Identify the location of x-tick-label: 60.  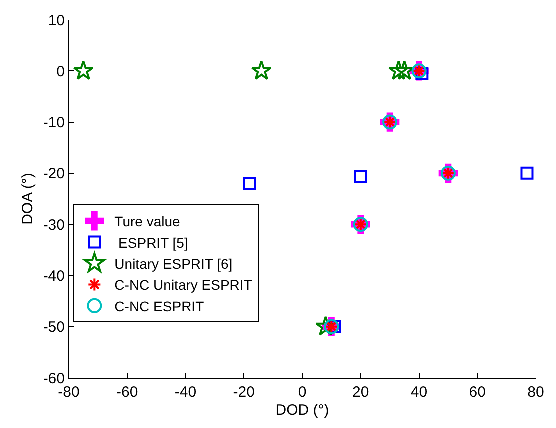
(477, 392).